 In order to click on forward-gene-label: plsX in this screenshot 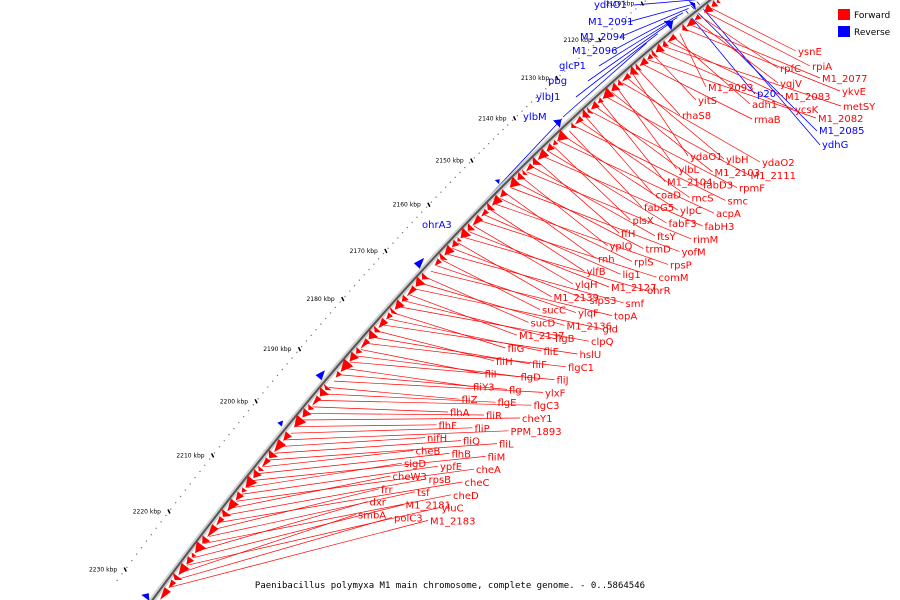, I will do `click(643, 221)`.